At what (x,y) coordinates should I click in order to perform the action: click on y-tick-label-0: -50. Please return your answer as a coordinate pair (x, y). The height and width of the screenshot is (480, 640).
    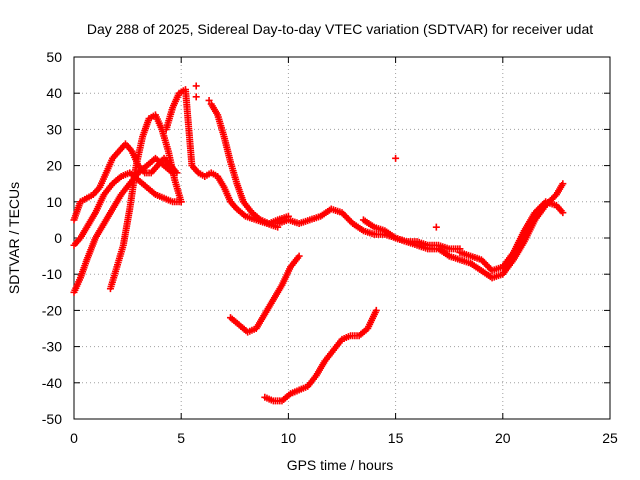
    Looking at the image, I should click on (52, 419).